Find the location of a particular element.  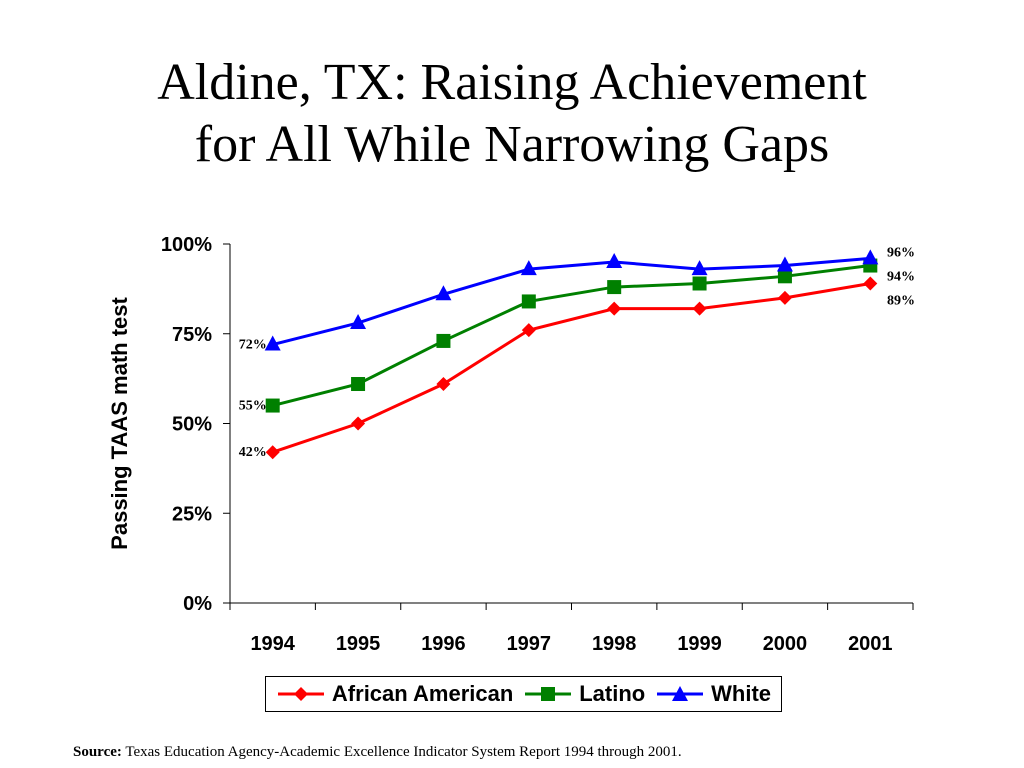

x-tick-label: 2000 is located at coordinates (785, 644).